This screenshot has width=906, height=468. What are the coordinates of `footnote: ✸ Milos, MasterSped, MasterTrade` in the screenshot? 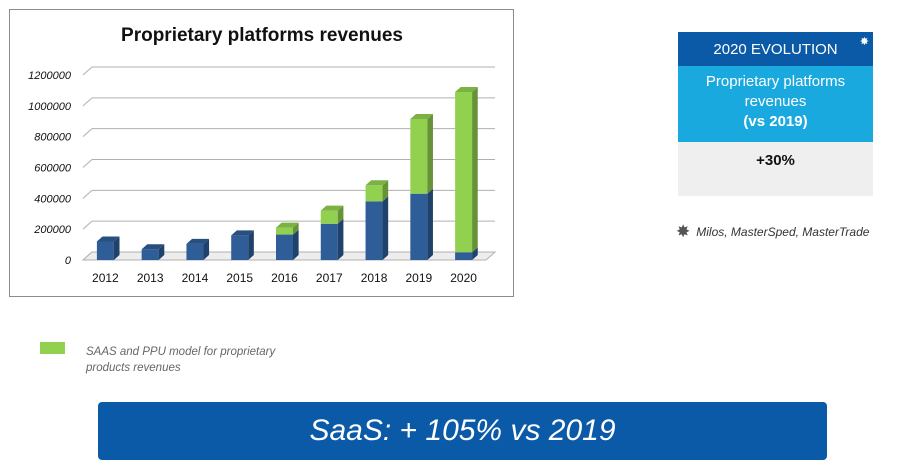 It's located at (772, 232).